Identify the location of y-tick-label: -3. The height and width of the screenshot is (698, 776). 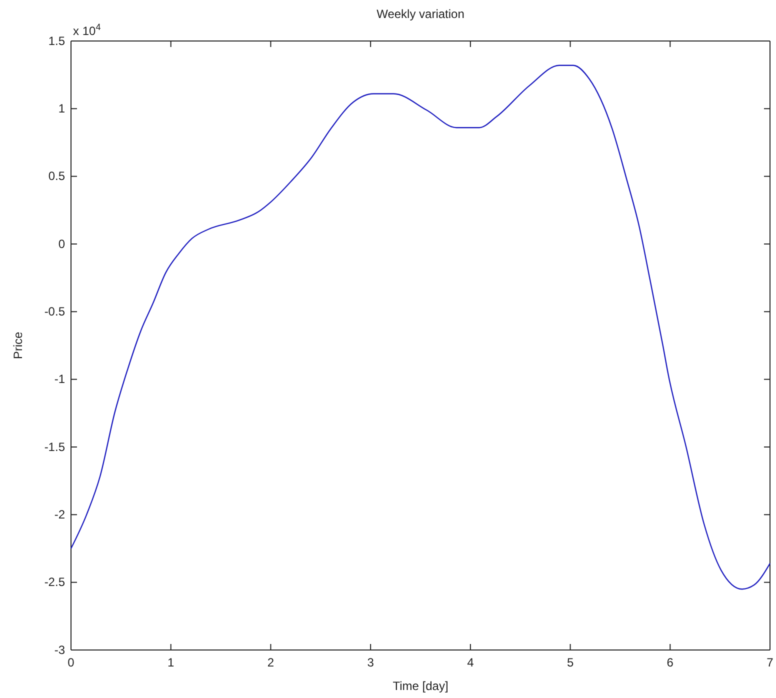
(60, 649).